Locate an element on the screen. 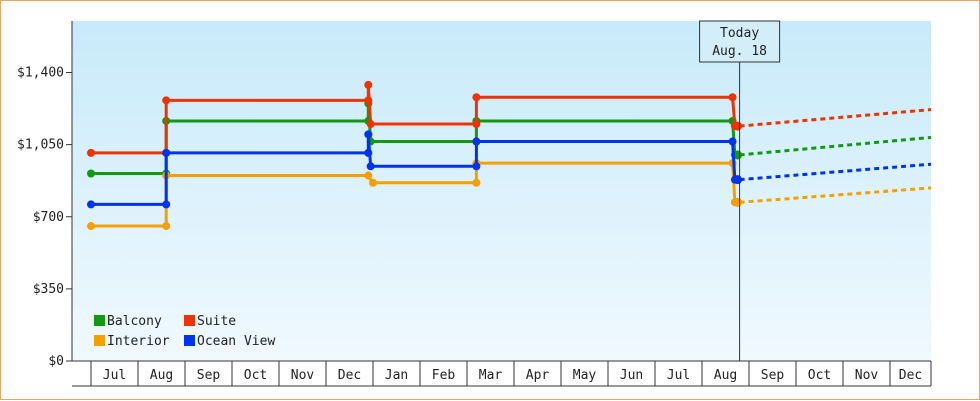  series-line is located at coordinates (414, 119).